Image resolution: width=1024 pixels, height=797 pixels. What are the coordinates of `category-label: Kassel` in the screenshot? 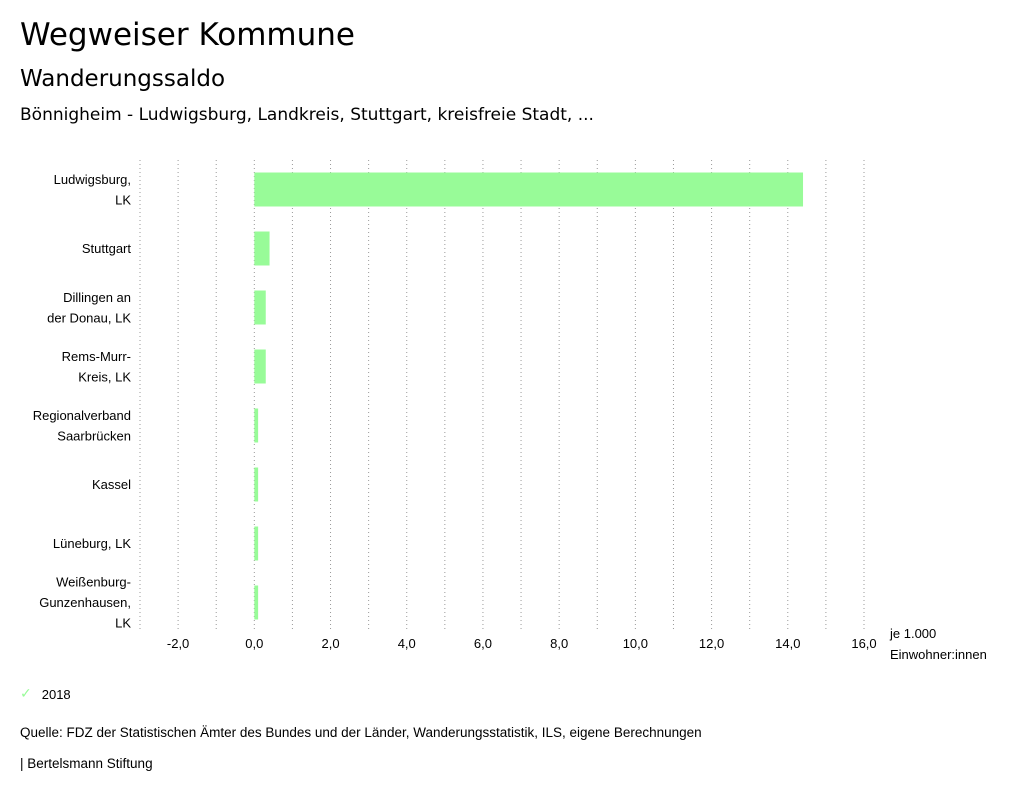 It's located at (111, 484).